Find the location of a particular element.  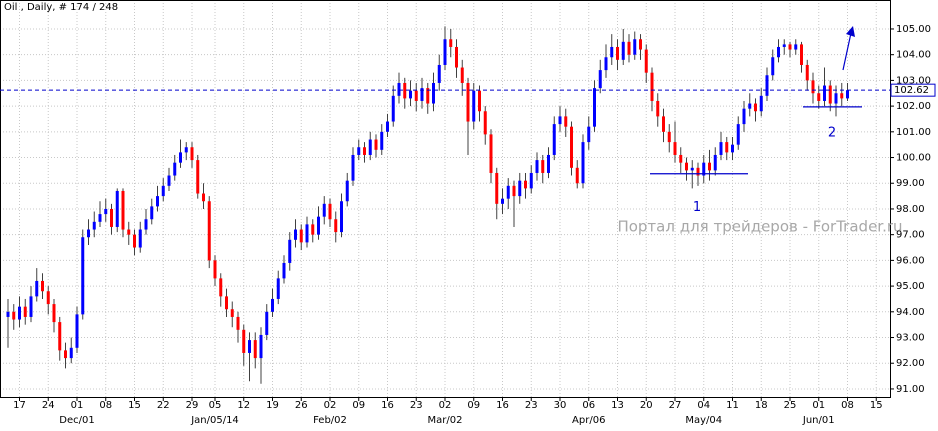

y-tick-label: 105.00 is located at coordinates (913, 29).